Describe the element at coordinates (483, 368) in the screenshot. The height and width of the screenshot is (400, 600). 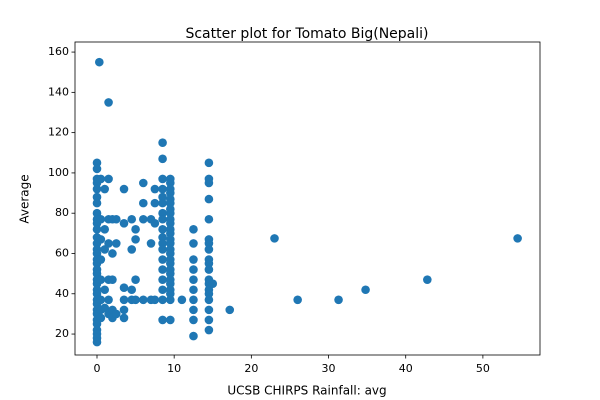
I see `x-tick-label: 50` at that location.